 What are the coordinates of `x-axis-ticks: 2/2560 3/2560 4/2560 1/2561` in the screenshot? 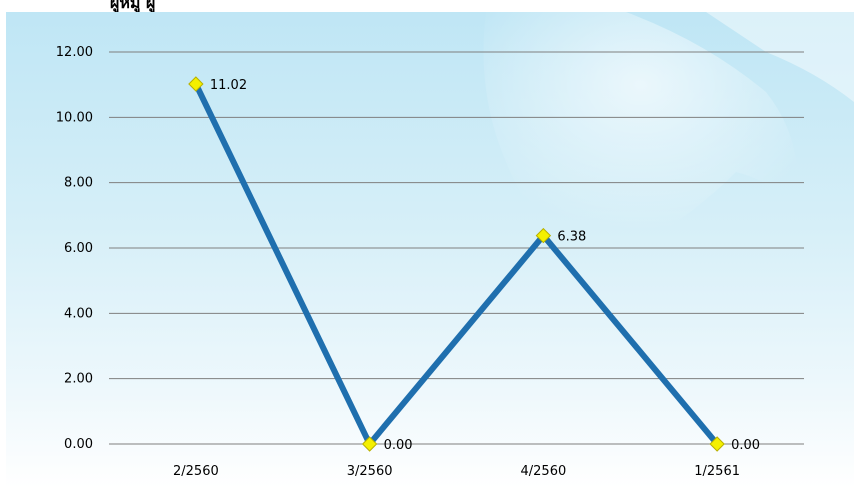 It's located at (456, 471).